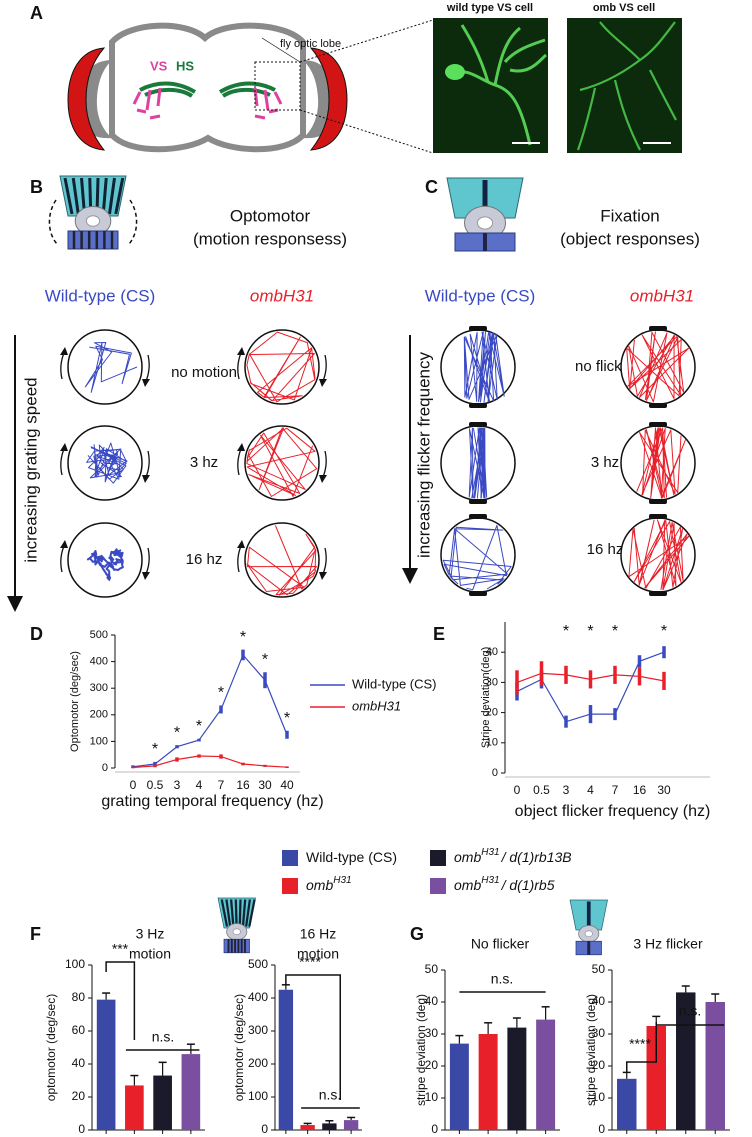 The width and height of the screenshot is (752, 1137). I want to click on optic-lobe, so click(86, 99).